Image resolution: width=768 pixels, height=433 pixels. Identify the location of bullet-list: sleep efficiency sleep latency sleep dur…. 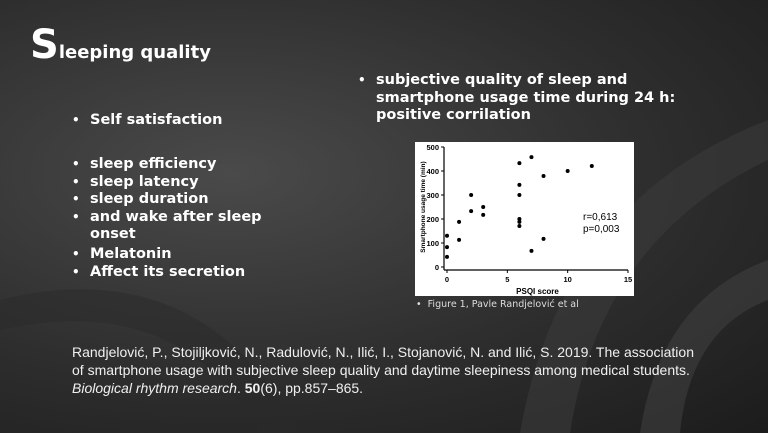
(172, 200).